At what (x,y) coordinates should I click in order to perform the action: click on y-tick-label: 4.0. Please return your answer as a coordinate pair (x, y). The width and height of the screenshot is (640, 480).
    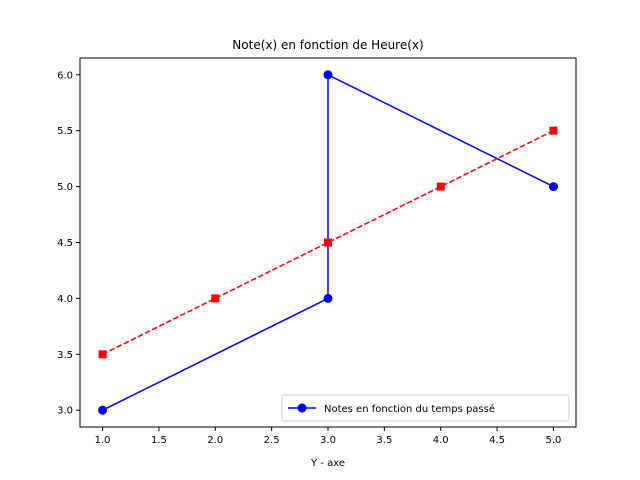
    Looking at the image, I should click on (65, 299).